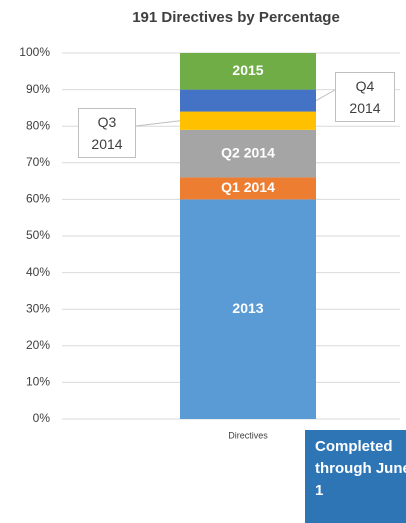 The image size is (406, 523). I want to click on chart-title: 191 Directives by Percentage, so click(236, 17).